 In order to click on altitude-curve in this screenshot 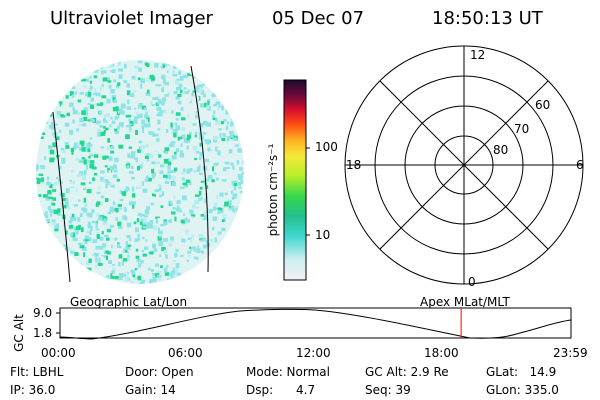, I will do `click(315, 324)`.